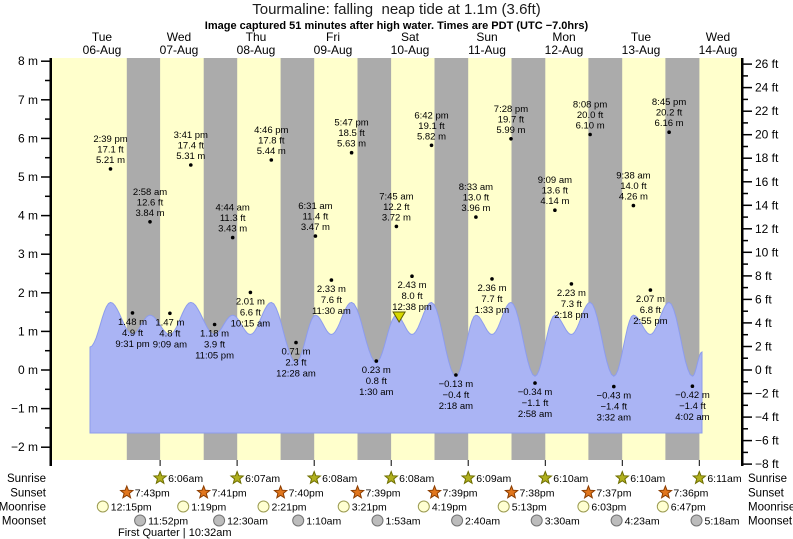 The image size is (793, 539). I want to click on svg-text: −6 ft, so click(767, 441).